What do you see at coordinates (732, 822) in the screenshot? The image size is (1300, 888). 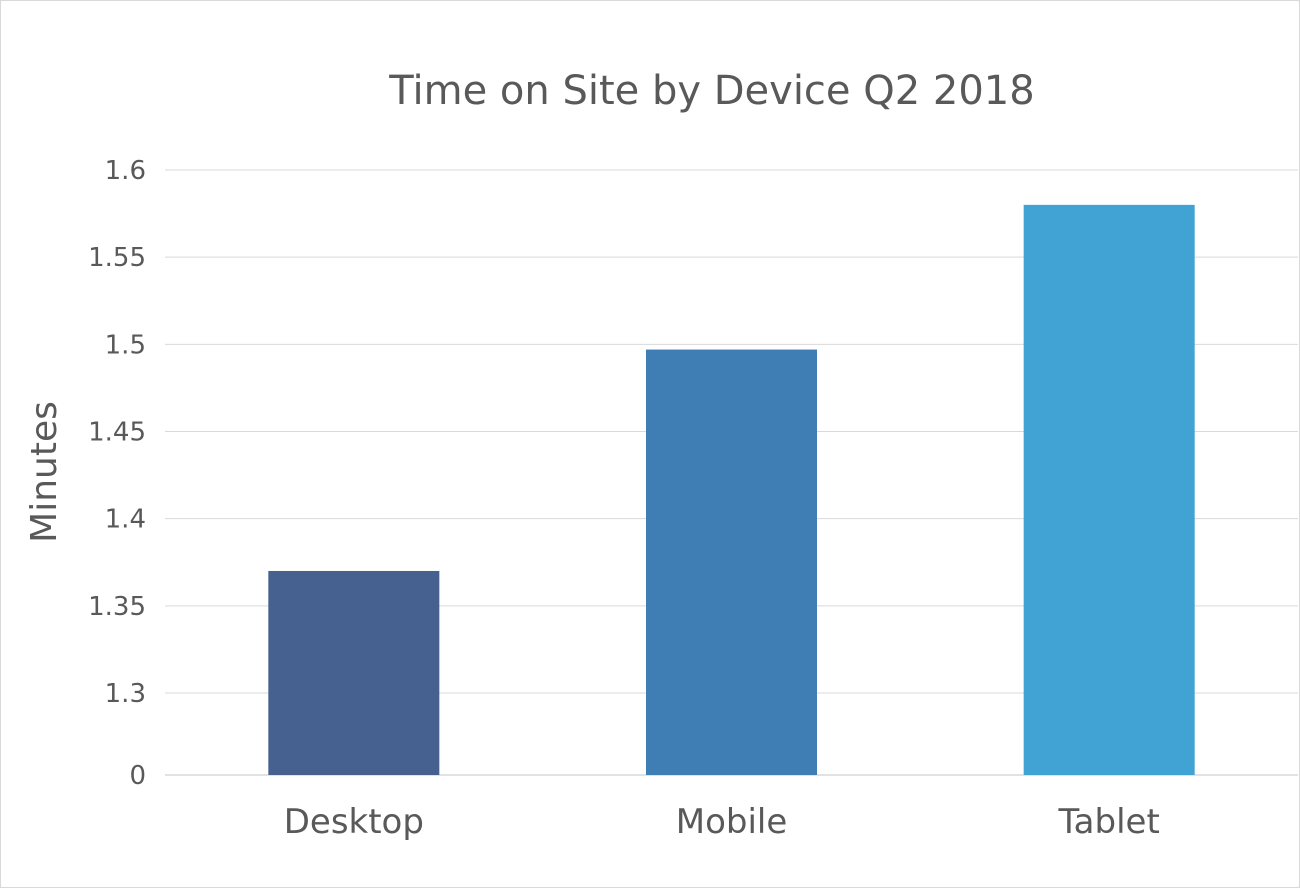 I see `x-tick-label-mobile: Mobile` at bounding box center [732, 822].